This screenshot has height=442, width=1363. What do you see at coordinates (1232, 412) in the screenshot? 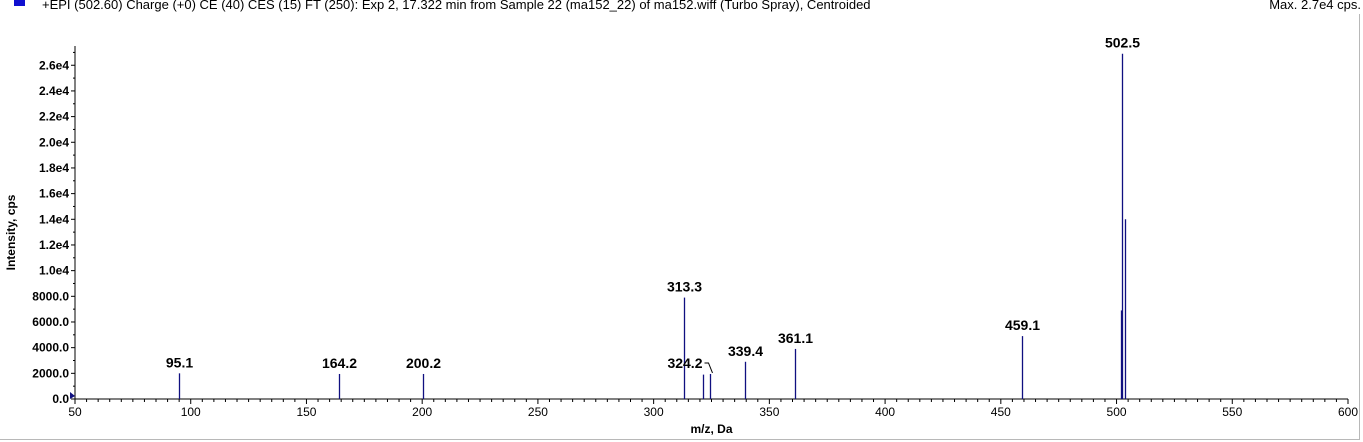
I see `x-tick-label: 550` at bounding box center [1232, 412].